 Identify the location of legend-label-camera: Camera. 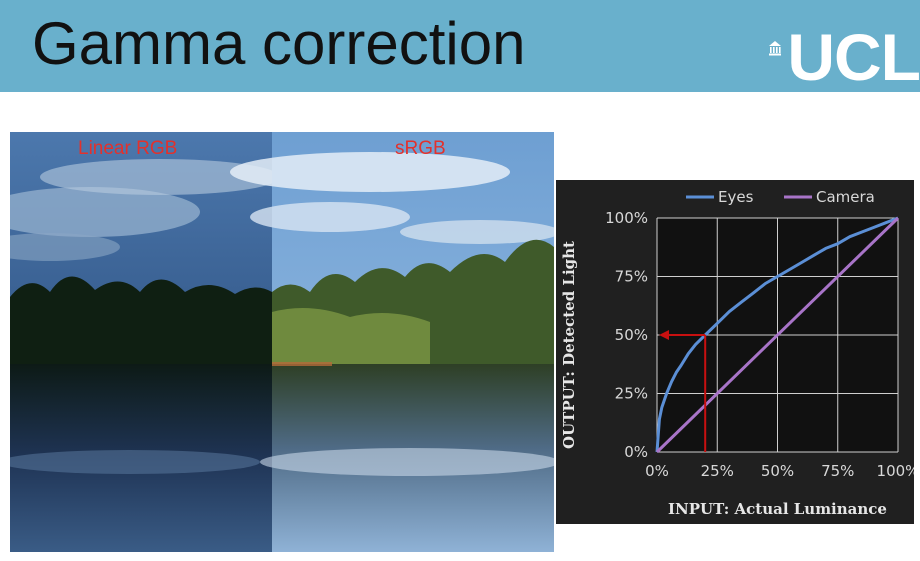
(845, 197).